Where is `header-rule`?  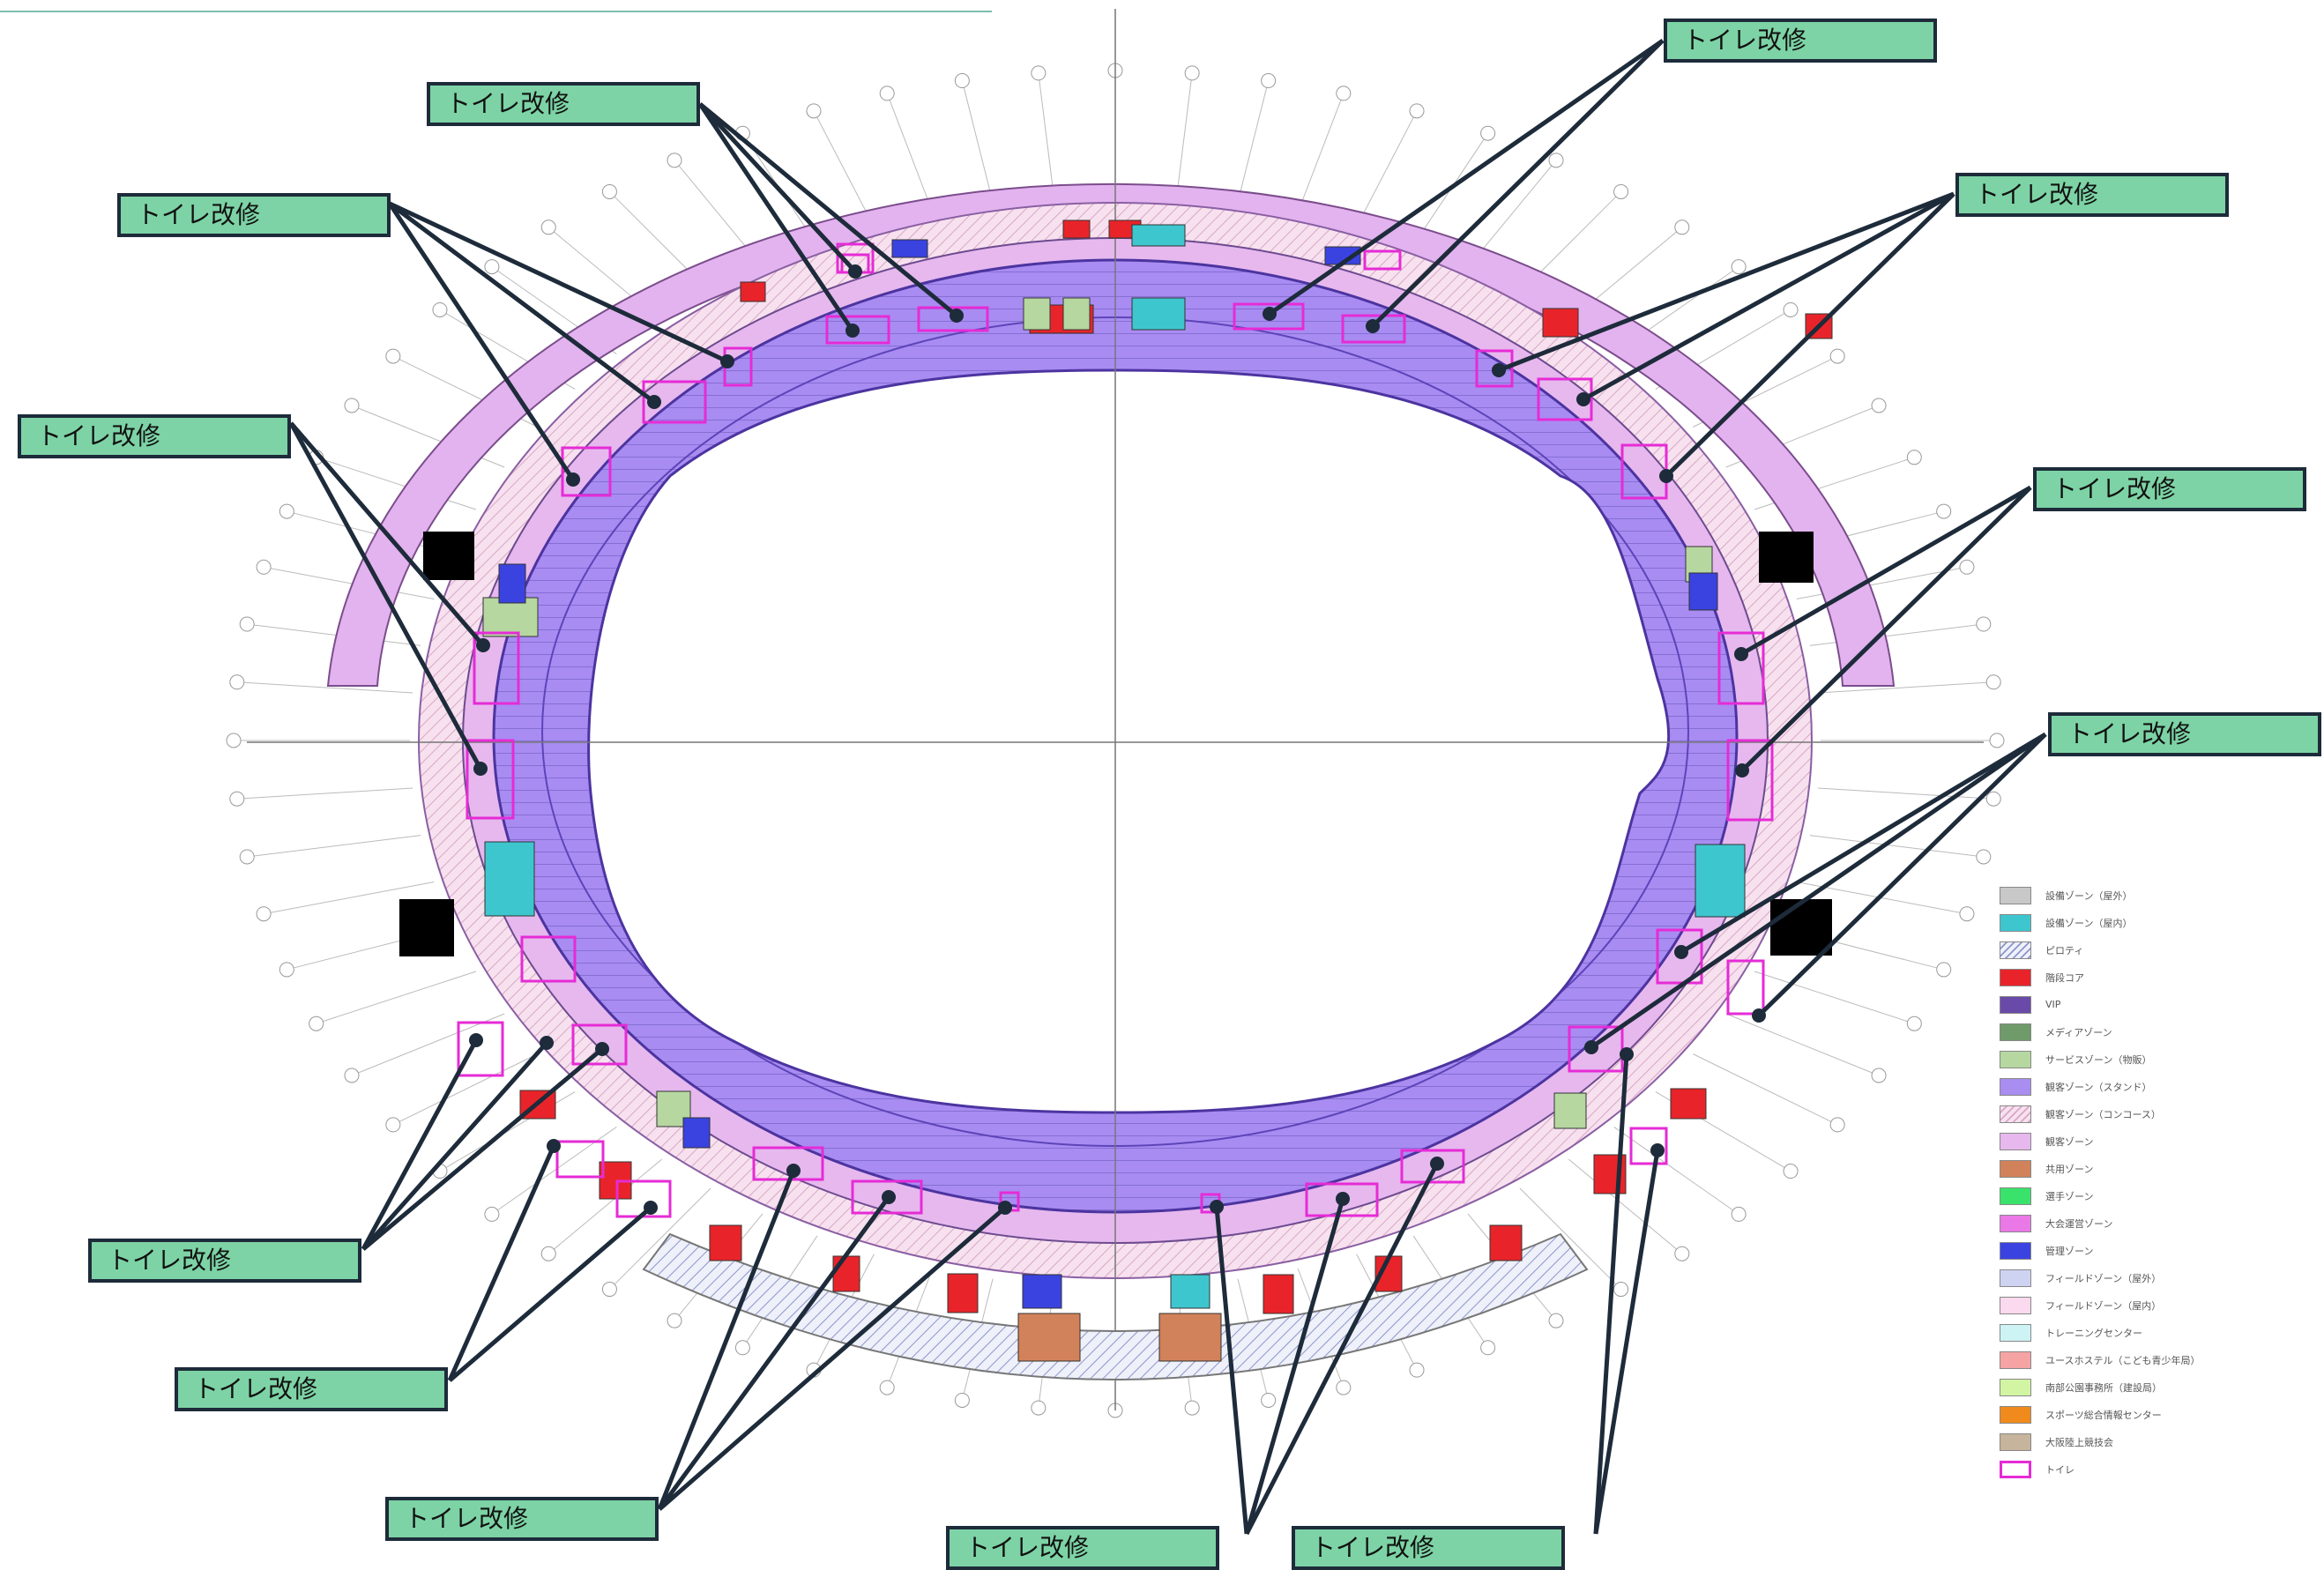 header-rule is located at coordinates (496, 12).